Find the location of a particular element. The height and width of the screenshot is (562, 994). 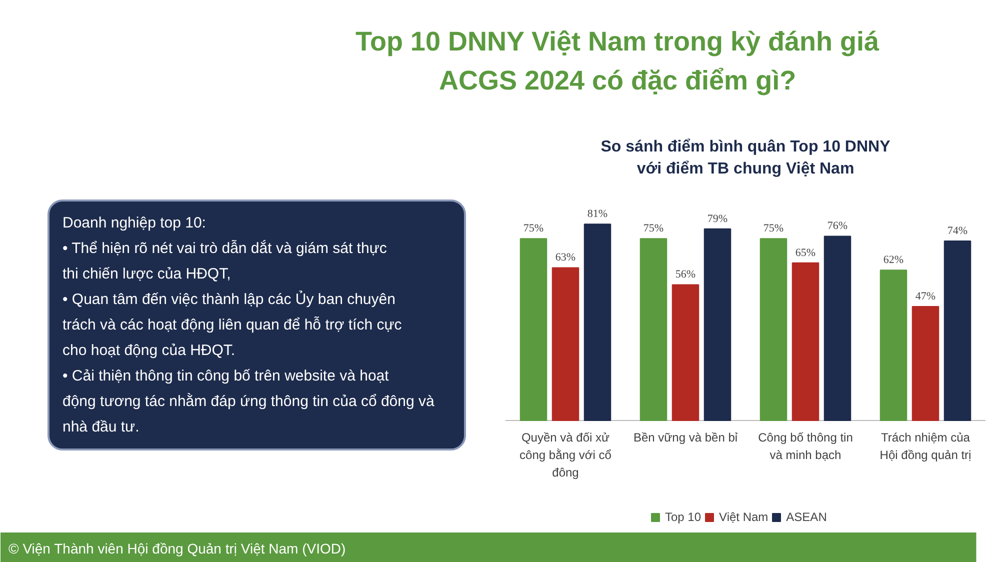

data-label: 79% is located at coordinates (717, 218).